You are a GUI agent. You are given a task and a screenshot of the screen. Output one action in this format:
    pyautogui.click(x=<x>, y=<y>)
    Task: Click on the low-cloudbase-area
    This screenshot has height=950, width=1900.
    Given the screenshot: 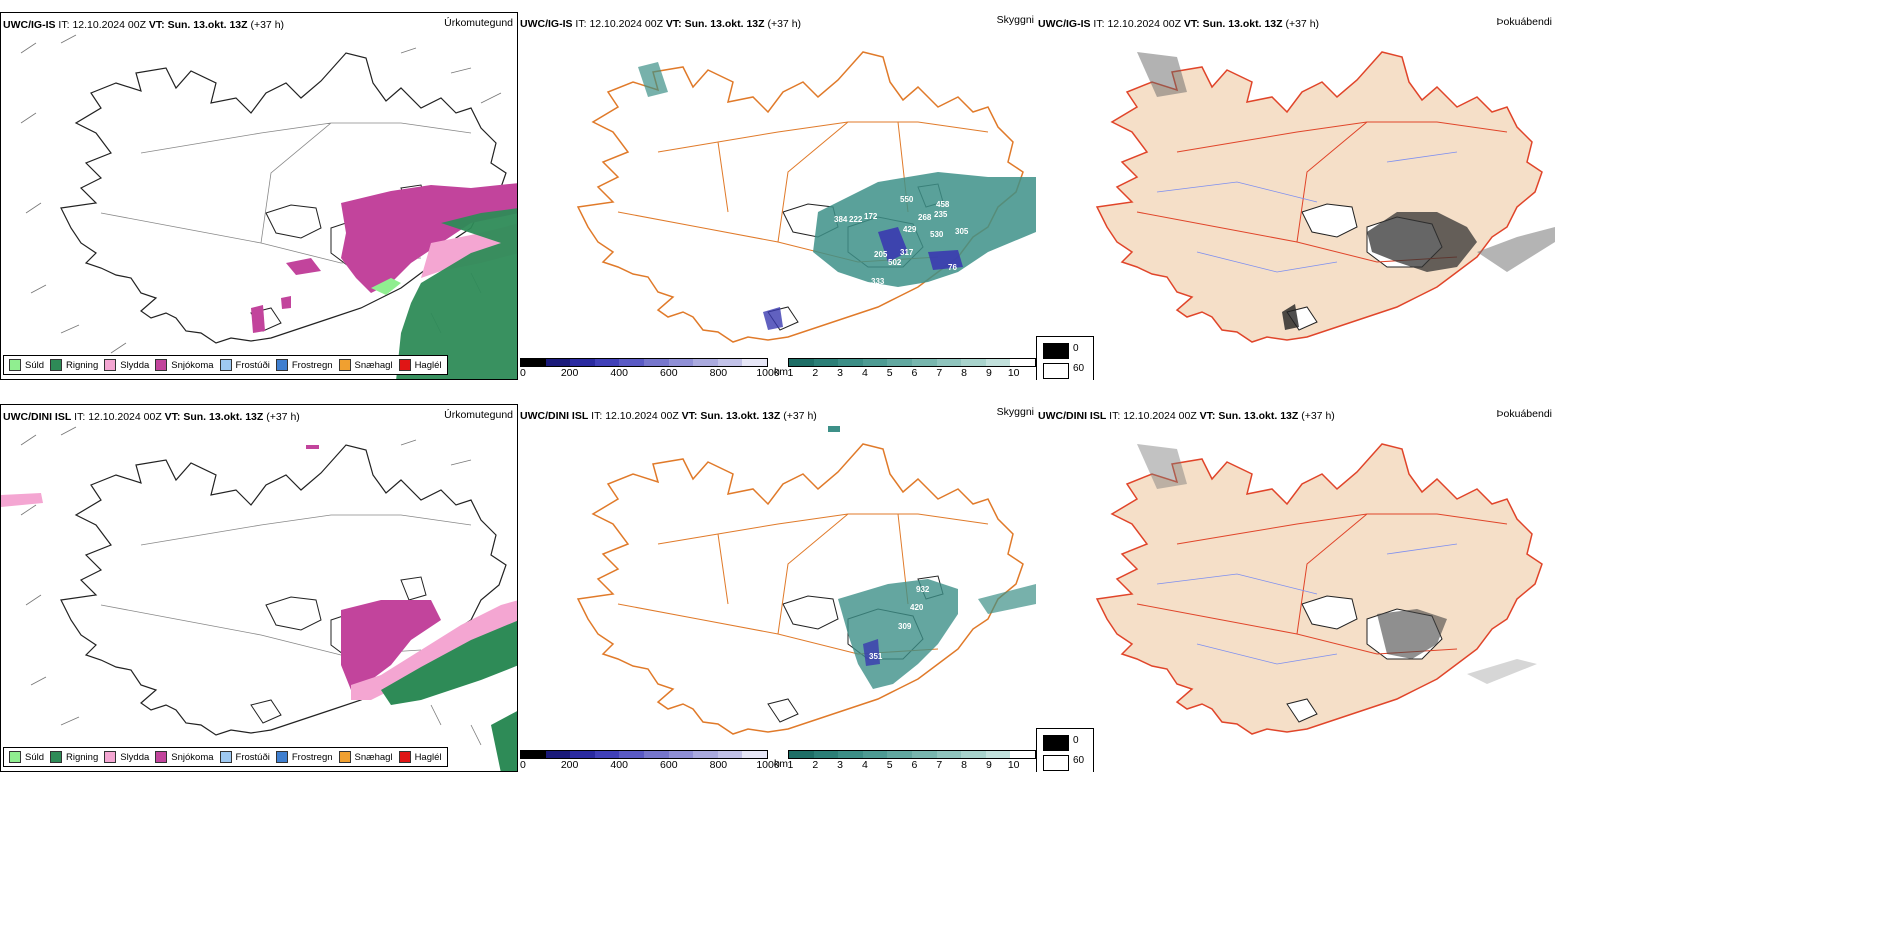 What is the action you would take?
    pyautogui.click(x=871, y=652)
    